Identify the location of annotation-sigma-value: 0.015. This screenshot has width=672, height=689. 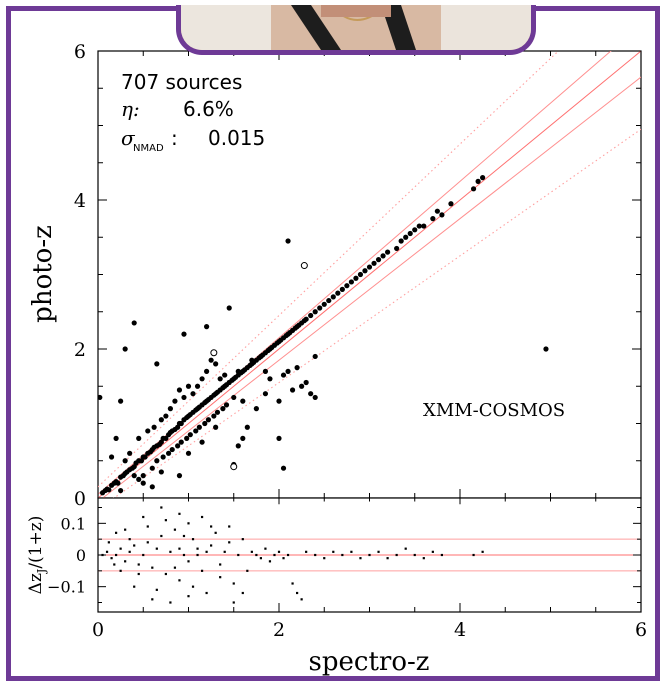
(236, 138).